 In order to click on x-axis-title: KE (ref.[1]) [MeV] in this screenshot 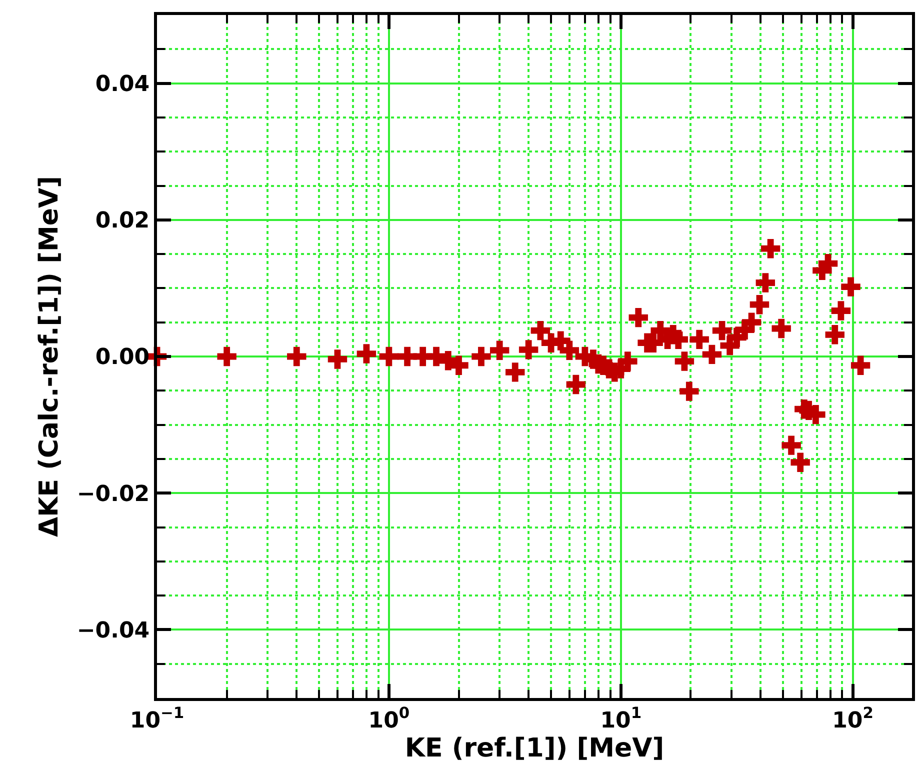, I will do `click(534, 748)`.